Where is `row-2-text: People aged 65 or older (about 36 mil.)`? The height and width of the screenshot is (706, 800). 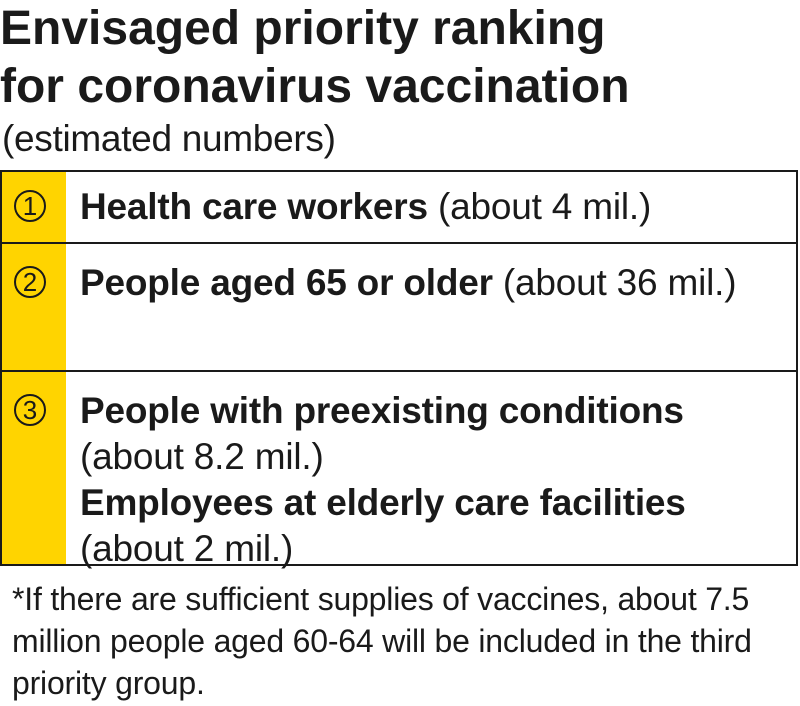
row-2-text: People aged 65 or older (about 36 mil.) is located at coordinates (434, 283).